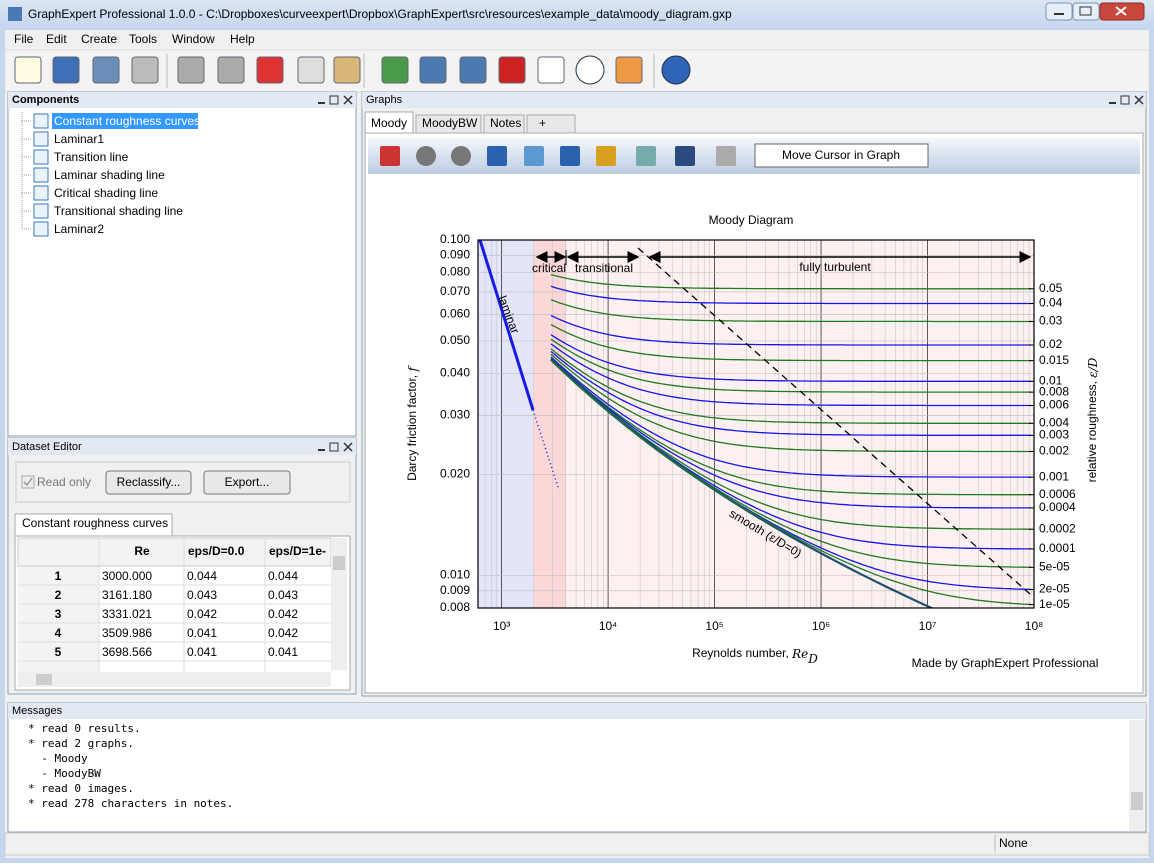 The width and height of the screenshot is (1154, 868). What do you see at coordinates (1057, 494) in the screenshot?
I see `y2-tick-label: 0.0006` at bounding box center [1057, 494].